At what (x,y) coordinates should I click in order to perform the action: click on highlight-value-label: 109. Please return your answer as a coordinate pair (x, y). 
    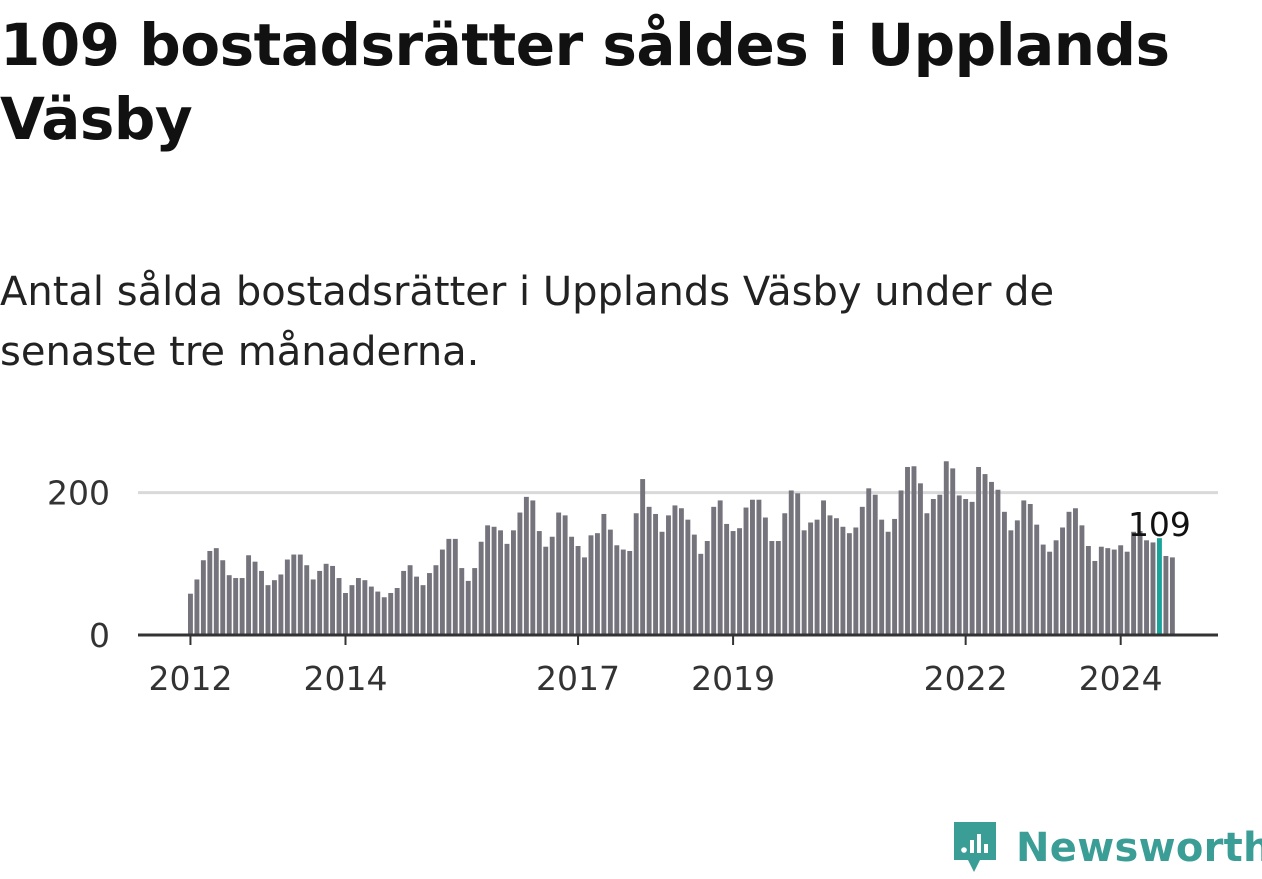
    Looking at the image, I should click on (1159, 524).